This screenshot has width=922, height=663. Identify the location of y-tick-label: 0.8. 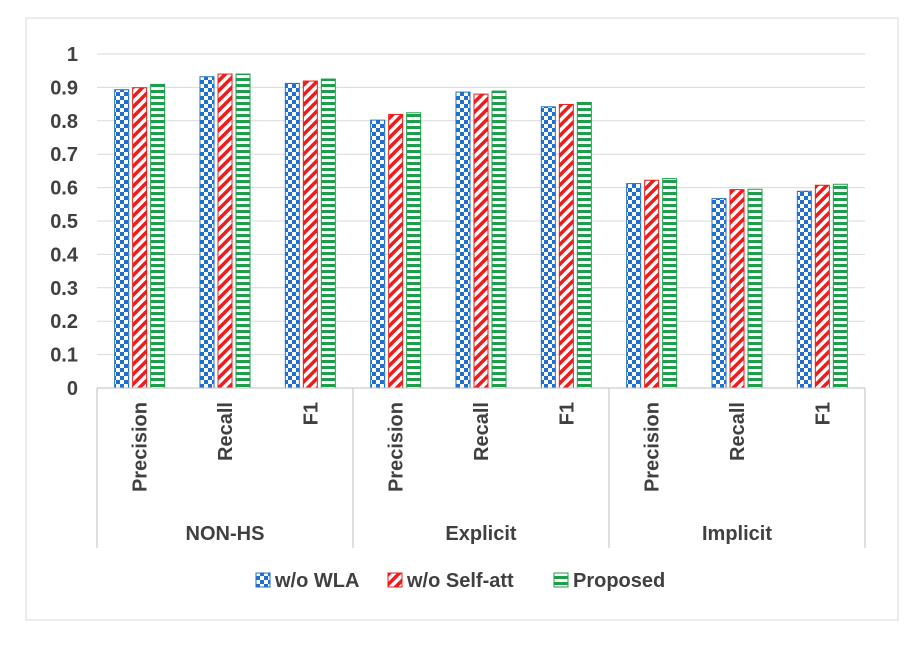
(64, 122).